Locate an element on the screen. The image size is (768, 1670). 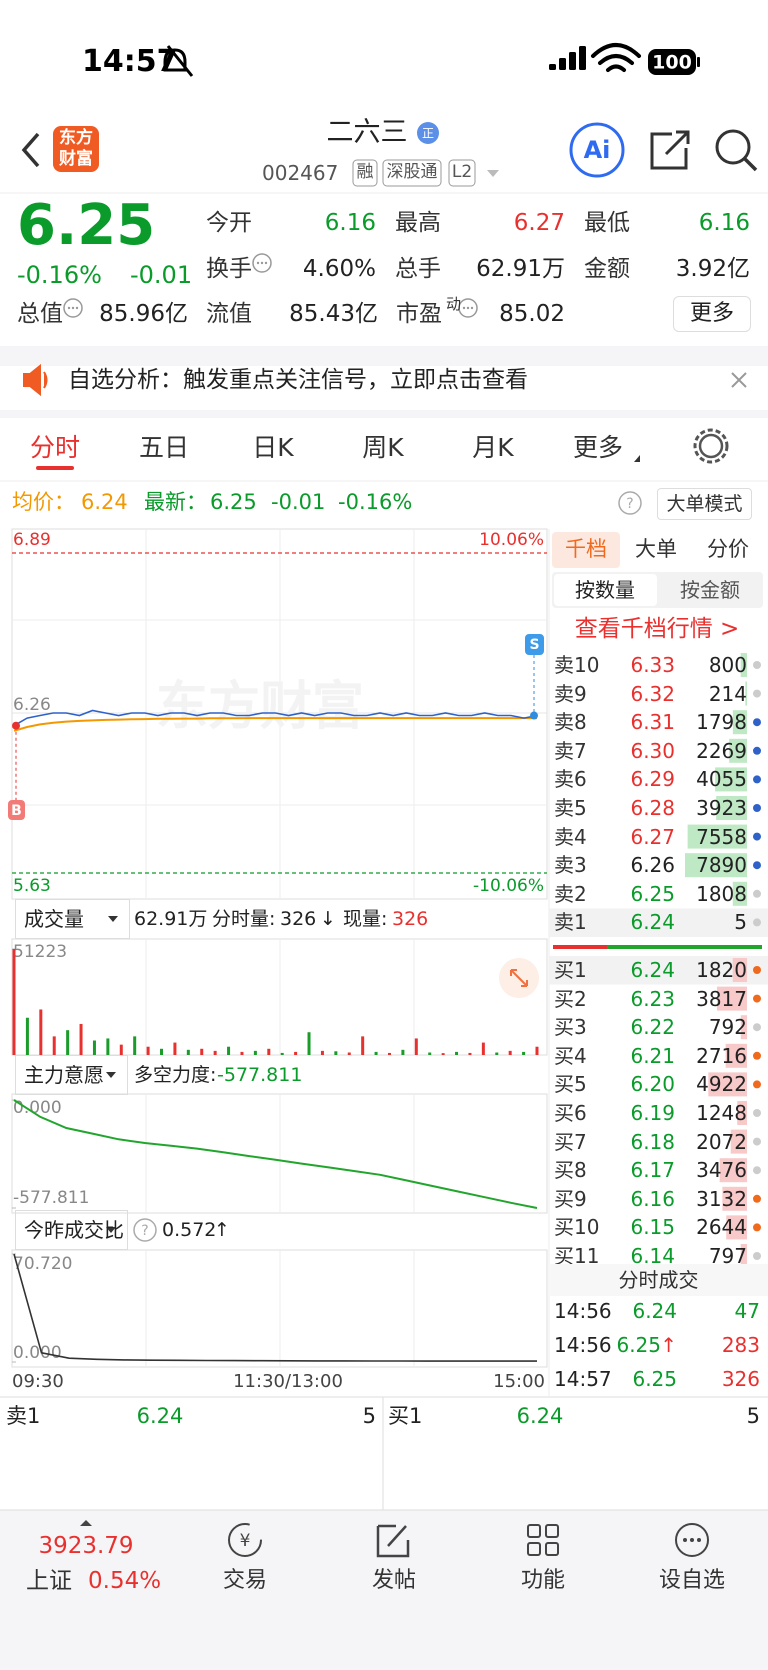
expand-icon is located at coordinates (519, 978).